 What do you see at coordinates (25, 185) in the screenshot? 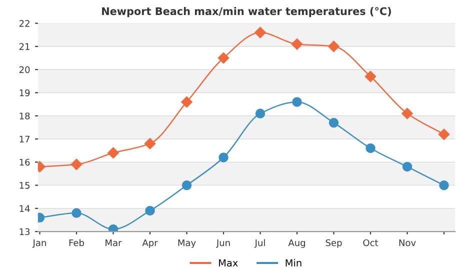
I see `y-tick-label: 15` at bounding box center [25, 185].